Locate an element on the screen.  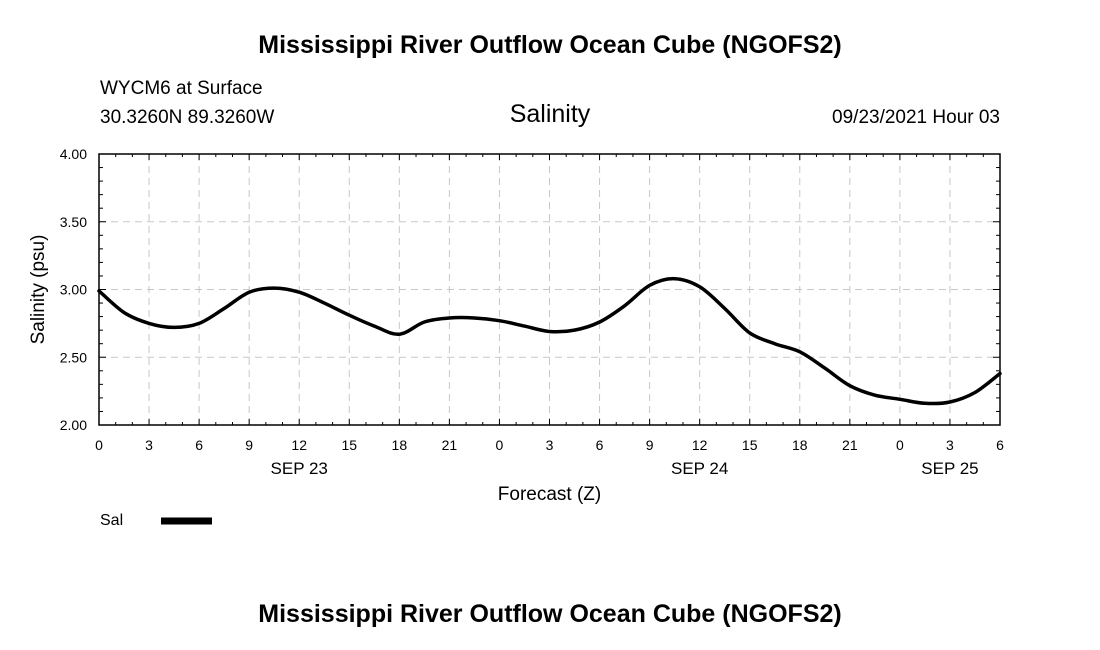
location-label: 30.3260N 89.3260W is located at coordinates (187, 117).